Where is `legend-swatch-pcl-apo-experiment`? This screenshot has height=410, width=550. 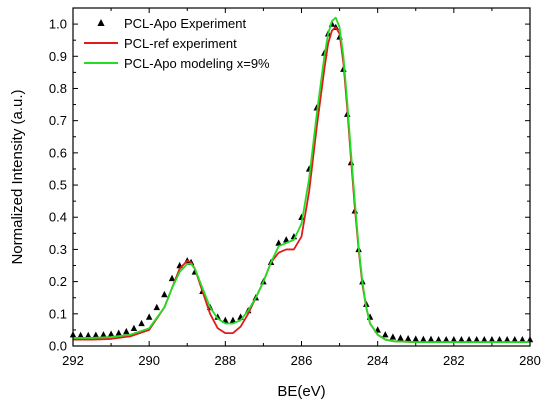 legend-swatch-pcl-apo-experiment is located at coordinates (101, 22).